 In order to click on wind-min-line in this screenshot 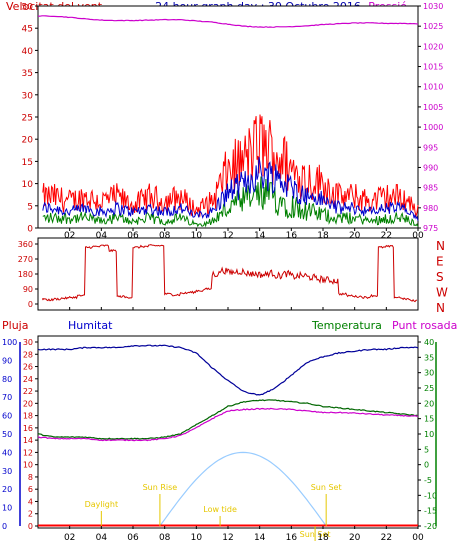, I will do `click(230, 202)`.